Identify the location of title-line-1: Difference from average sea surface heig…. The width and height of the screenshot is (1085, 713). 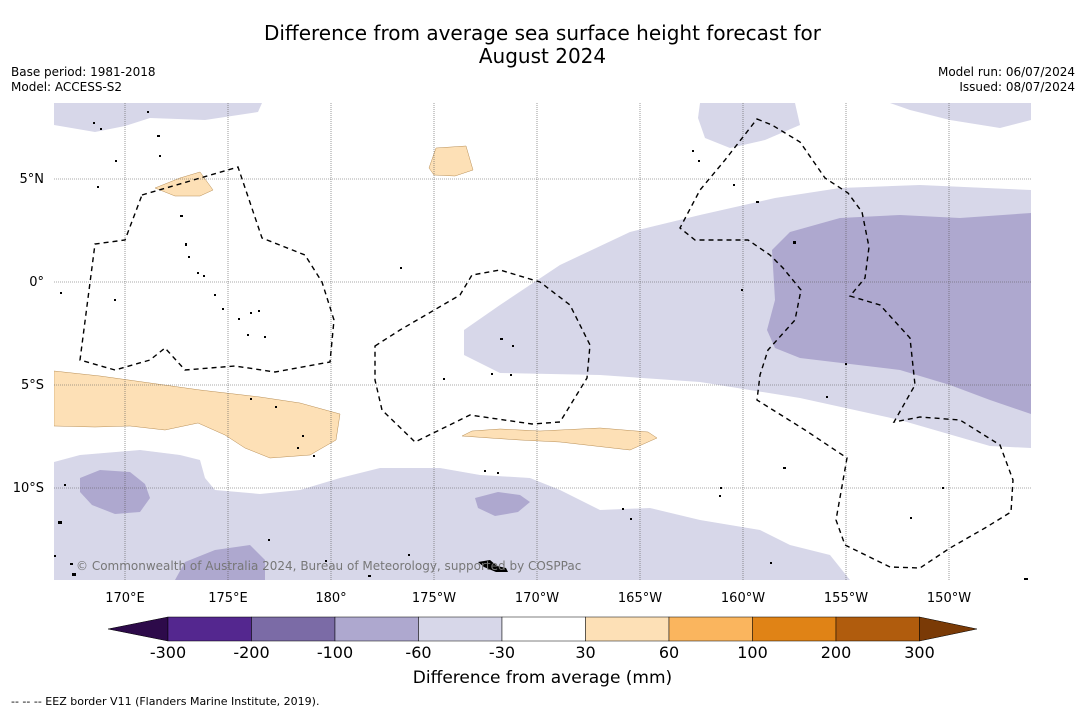
(542, 33).